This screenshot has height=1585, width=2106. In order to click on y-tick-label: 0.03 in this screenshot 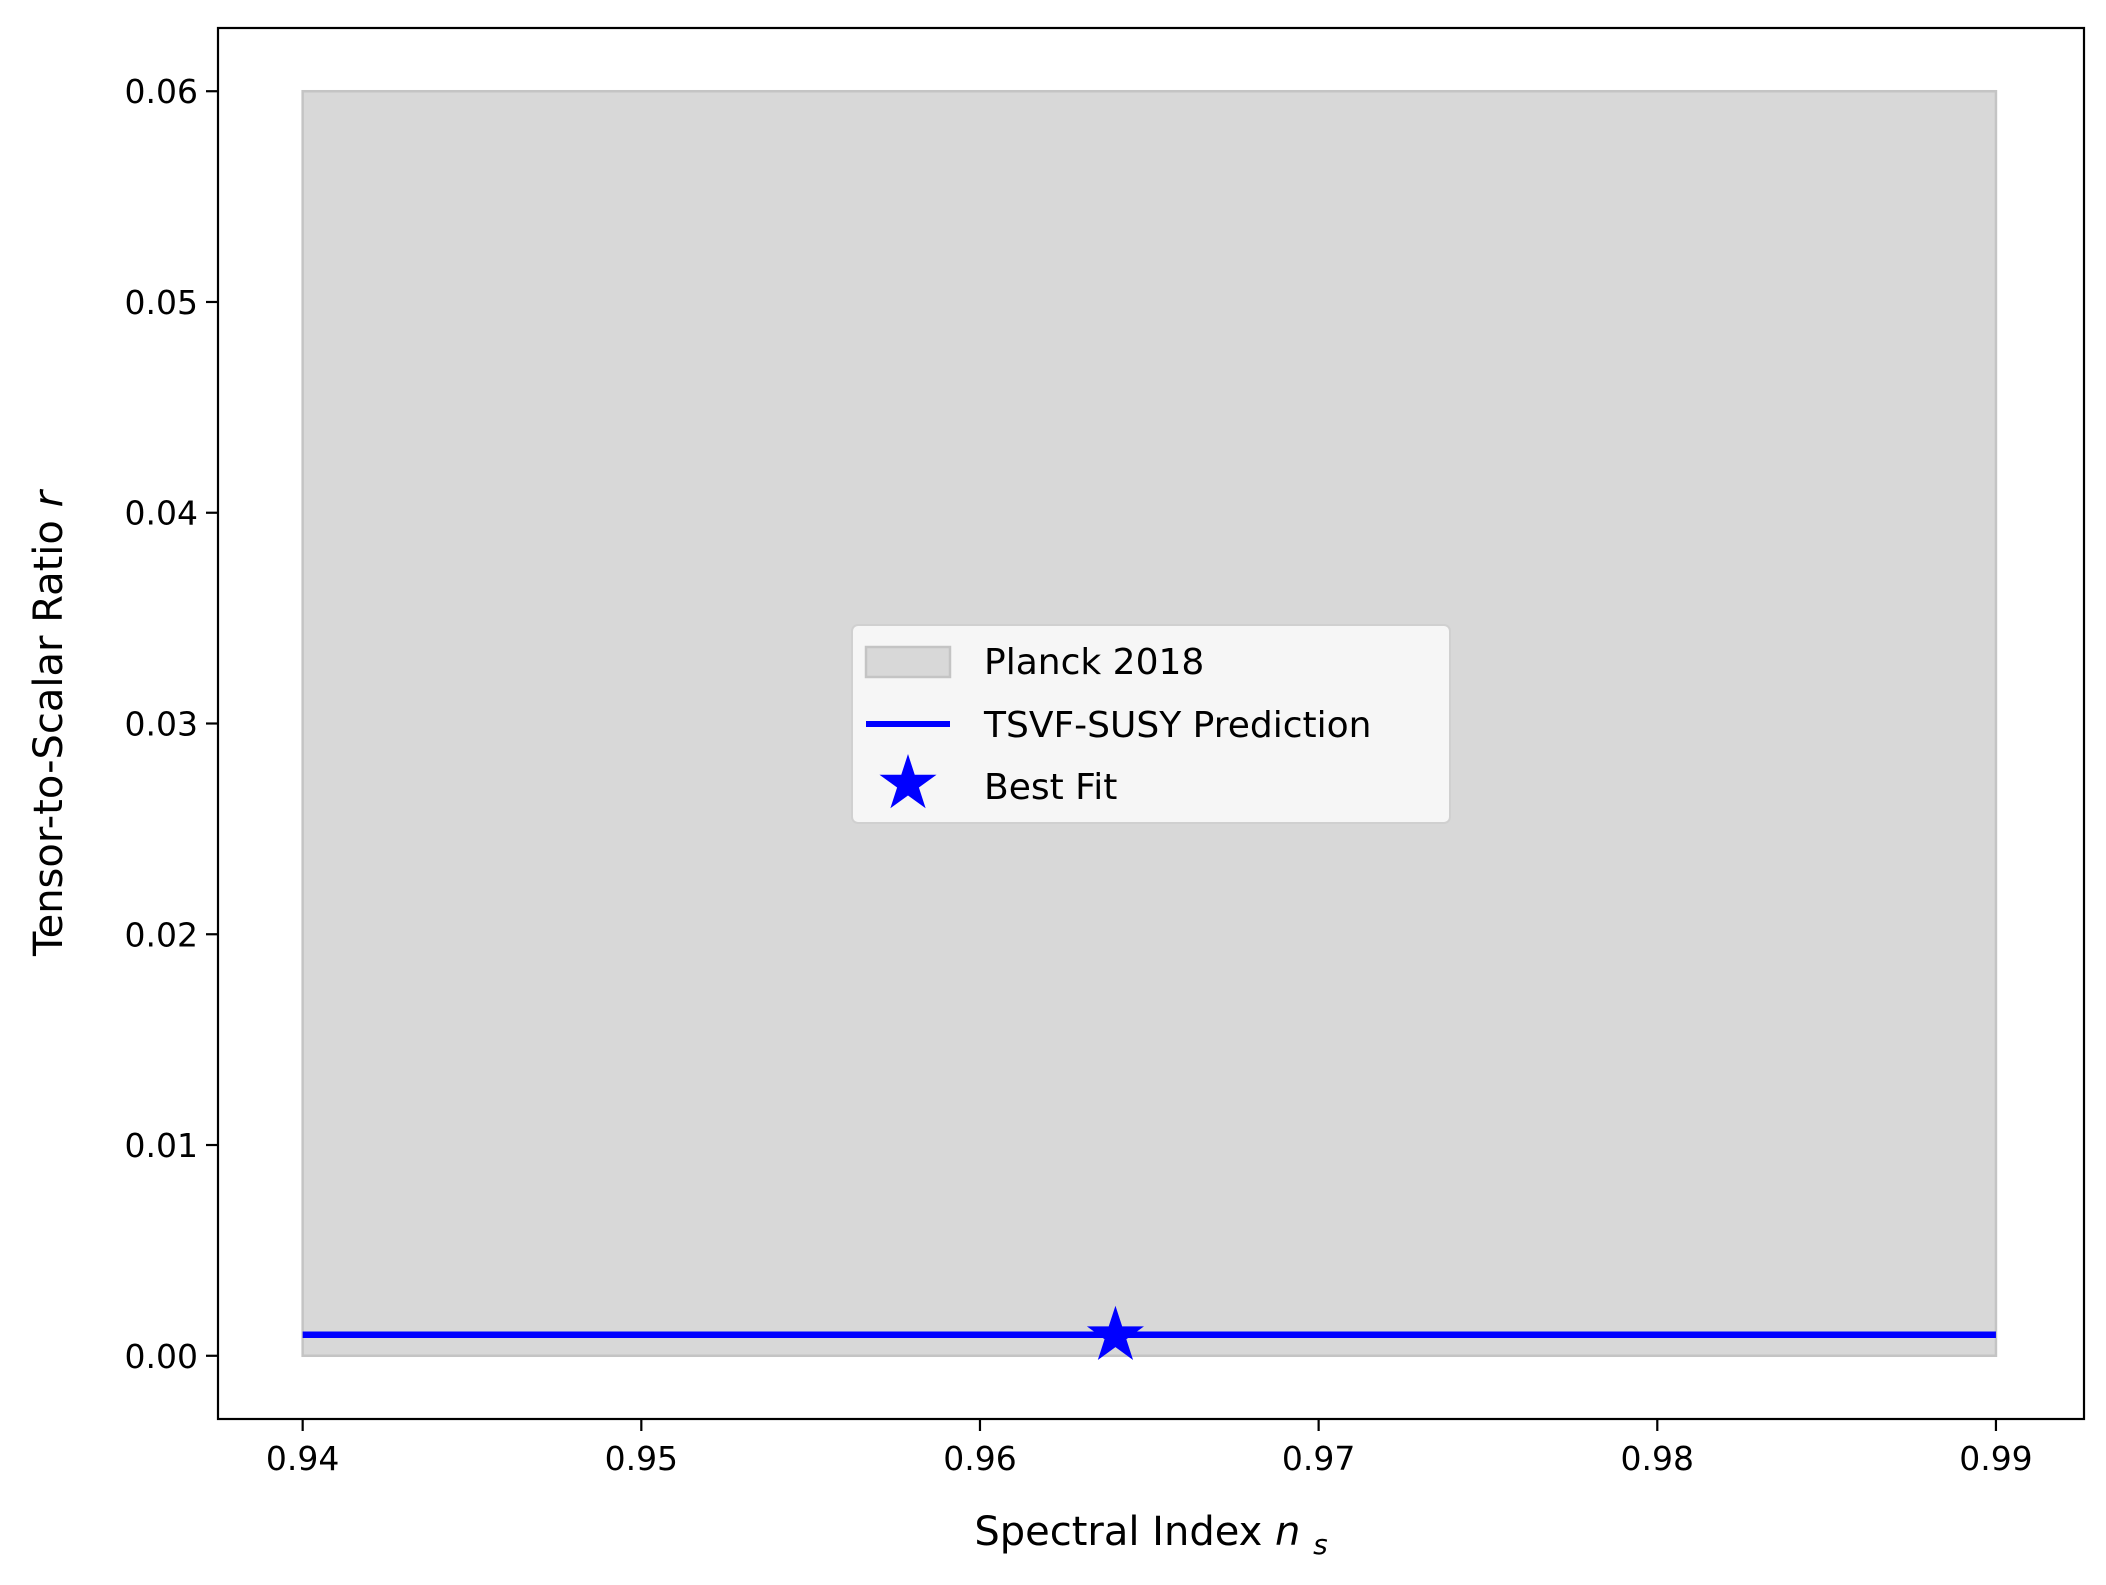, I will do `click(161, 724)`.